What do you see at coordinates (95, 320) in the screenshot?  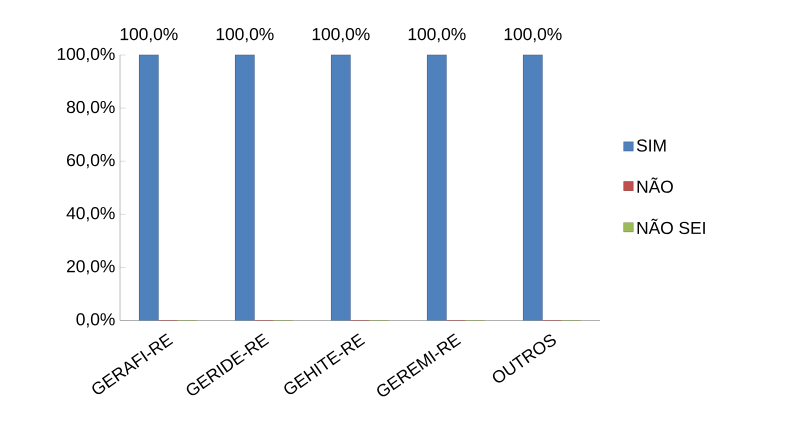 I see `y-tick-label: 0,0%` at bounding box center [95, 320].